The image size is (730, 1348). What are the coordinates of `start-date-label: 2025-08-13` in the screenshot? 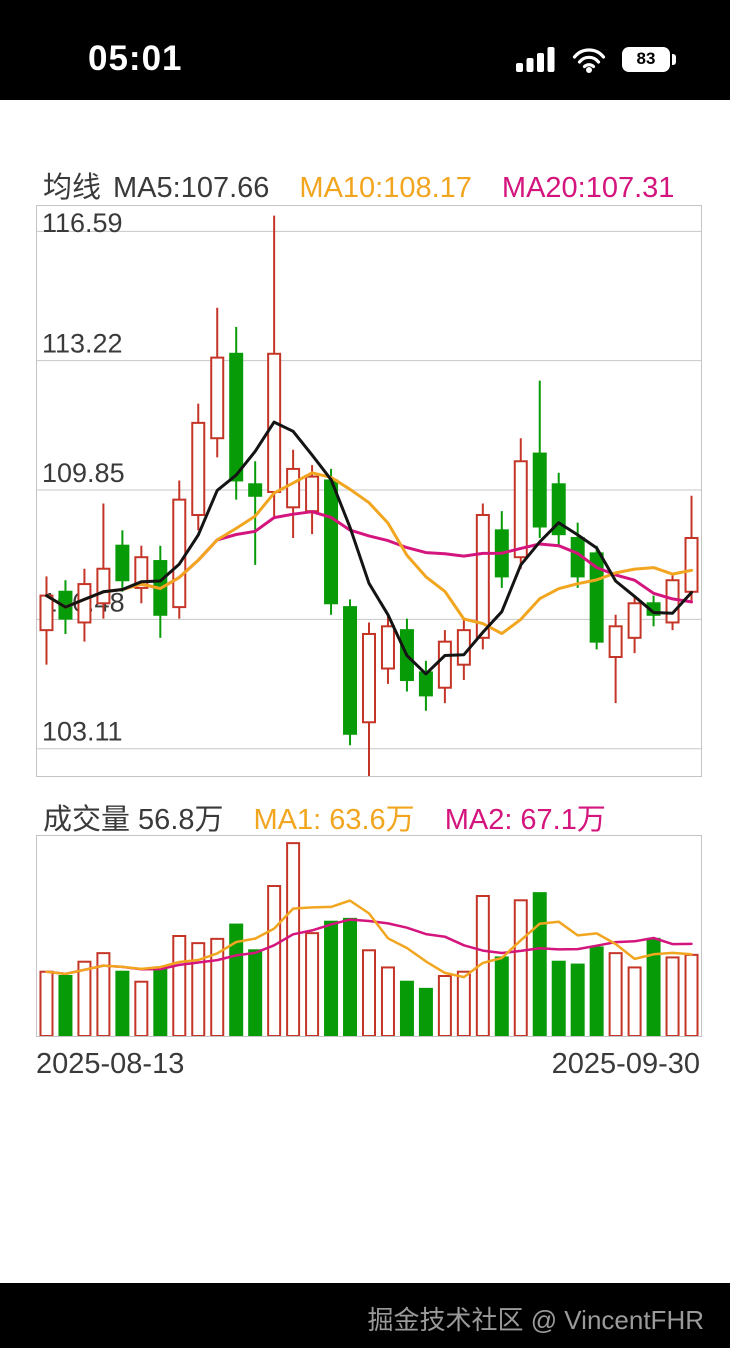 It's located at (110, 1064).